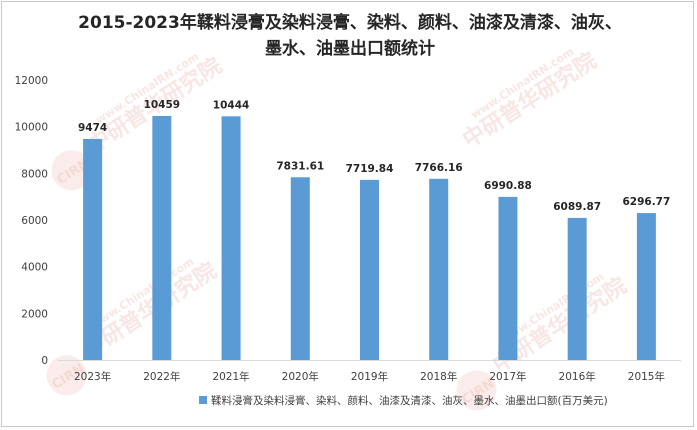 This screenshot has height=430, width=697. Describe the element at coordinates (161, 376) in the screenshot. I see `x-tick-label: 2022年` at that location.